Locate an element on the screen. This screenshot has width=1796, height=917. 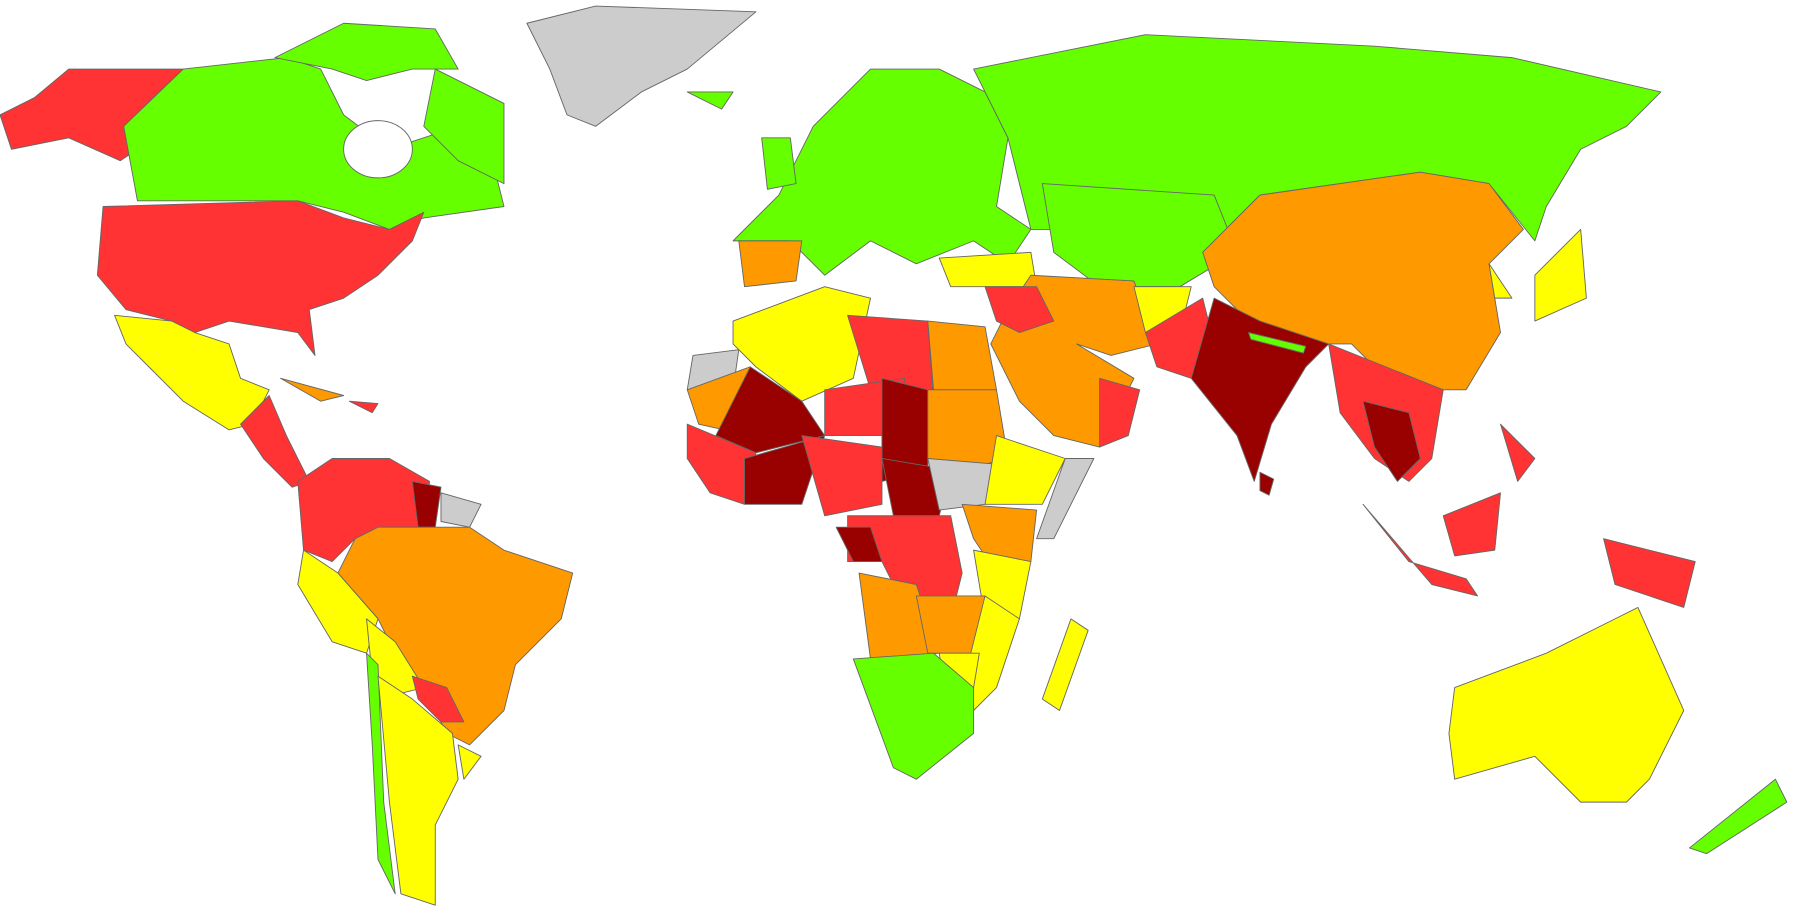
brazil is located at coordinates (455, 636).